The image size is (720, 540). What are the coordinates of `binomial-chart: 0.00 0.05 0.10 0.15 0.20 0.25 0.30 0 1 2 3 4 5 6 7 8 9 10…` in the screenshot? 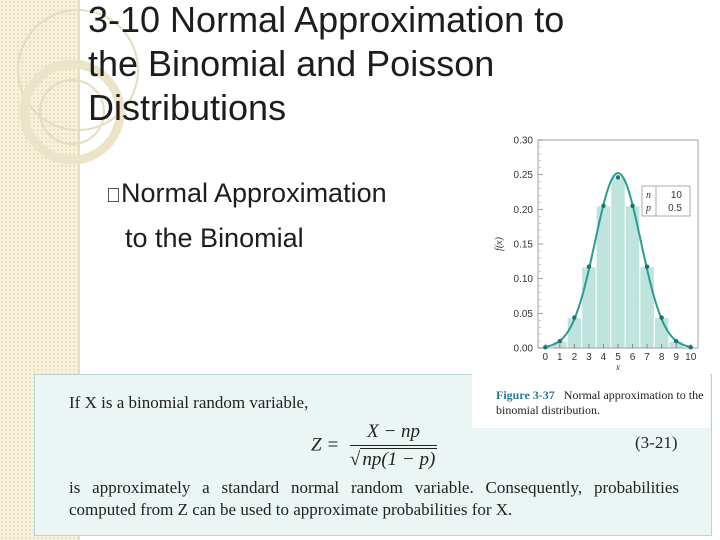 It's located at (596, 254).